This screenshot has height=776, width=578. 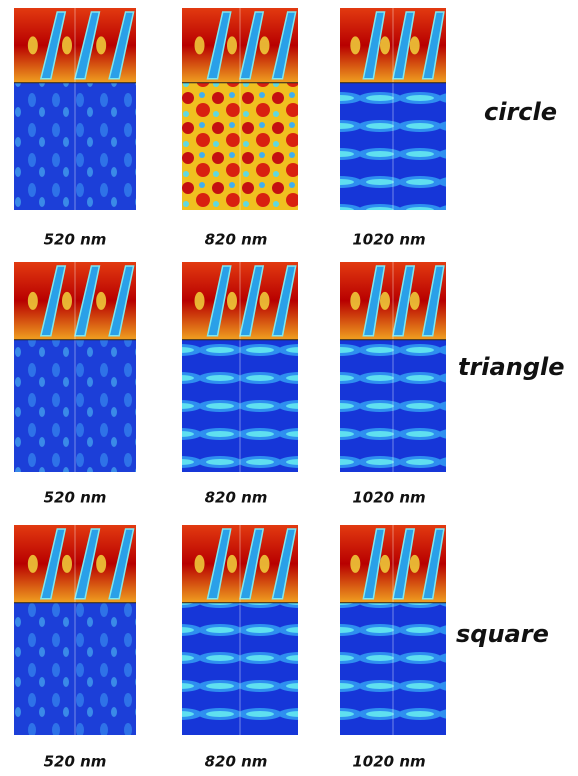 What do you see at coordinates (511, 367) in the screenshot?
I see `row-label: triangle` at bounding box center [511, 367].